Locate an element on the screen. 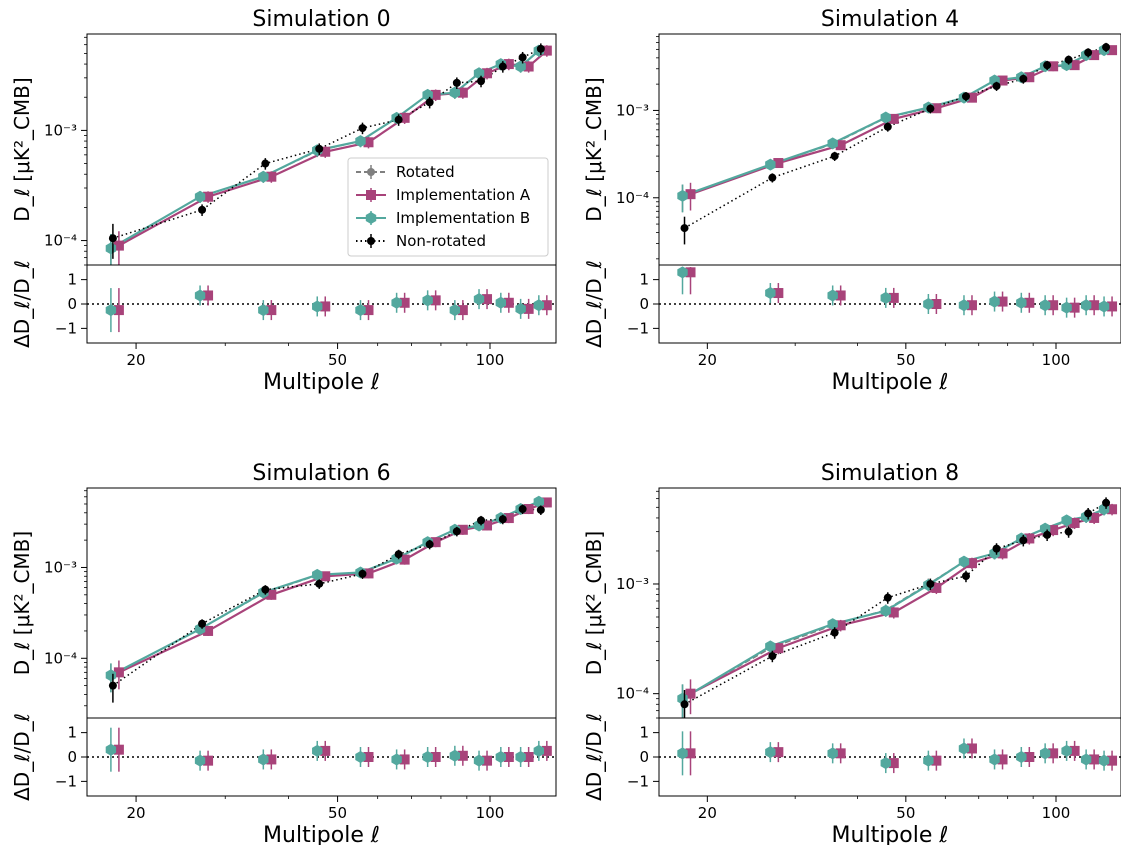 This screenshot has width=1121, height=845. subplot-title: Simulation 6 is located at coordinates (321, 473).